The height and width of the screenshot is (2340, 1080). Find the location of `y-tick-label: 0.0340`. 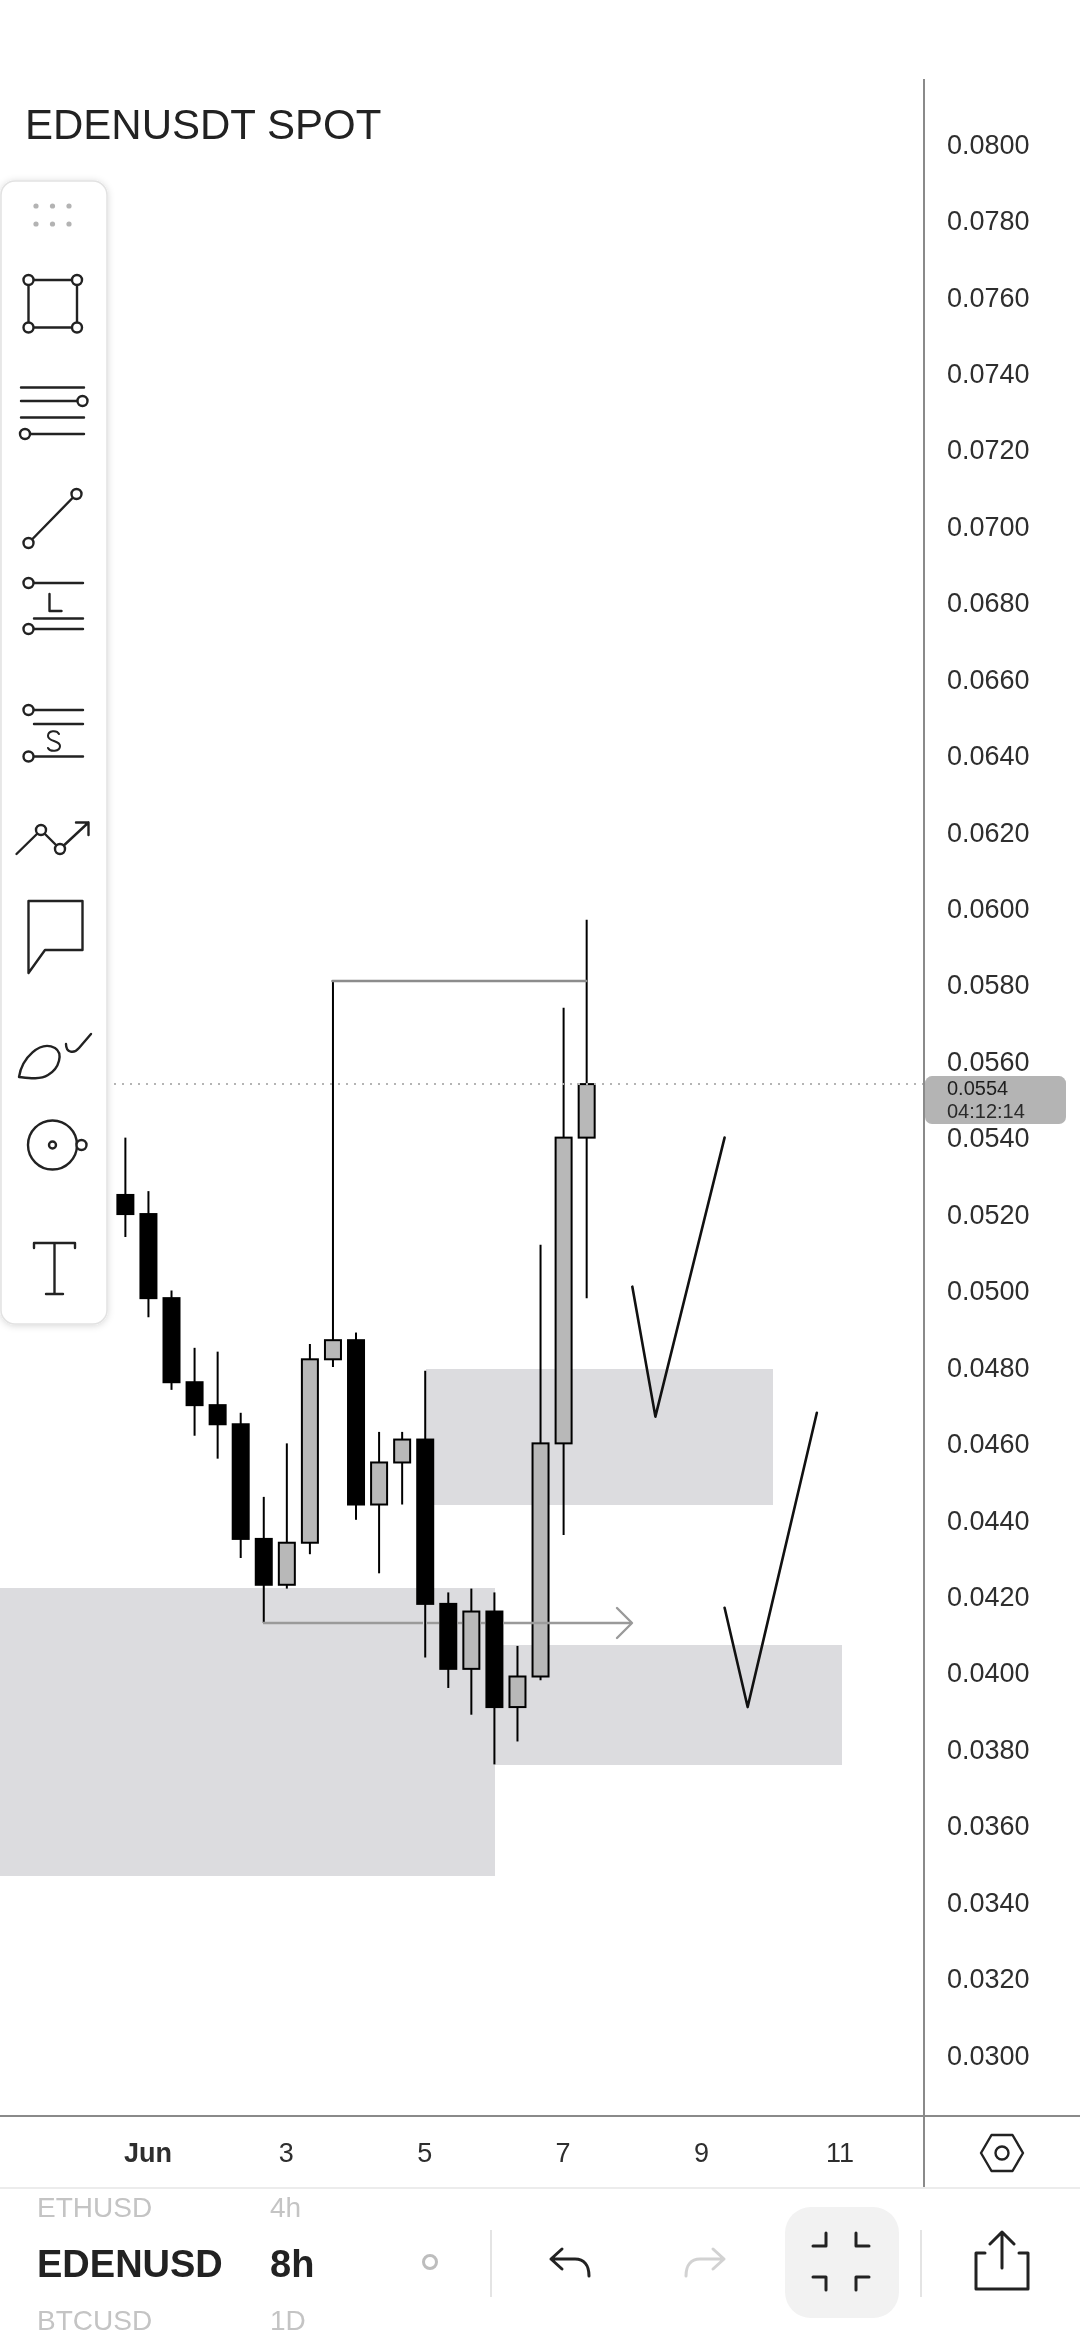

y-tick-label: 0.0340 is located at coordinates (988, 1902).